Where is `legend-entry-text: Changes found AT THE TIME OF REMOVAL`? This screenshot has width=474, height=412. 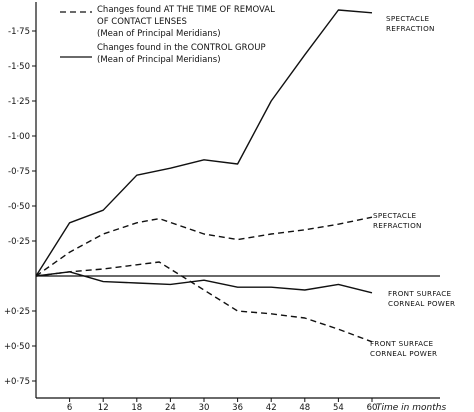 legend-entry-text: Changes found AT THE TIME OF REMOVAL is located at coordinates (186, 10).